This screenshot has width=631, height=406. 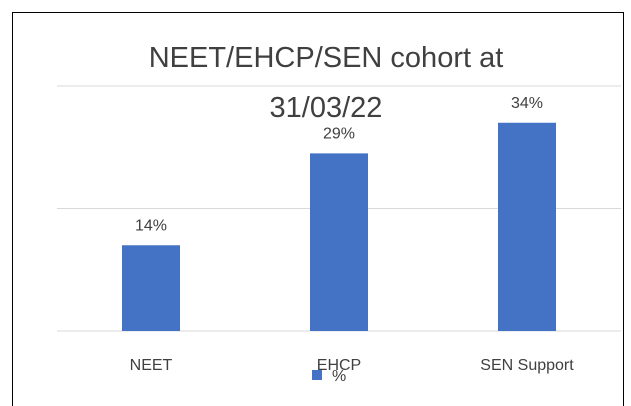 I want to click on legend-label: %, so click(x=339, y=376).